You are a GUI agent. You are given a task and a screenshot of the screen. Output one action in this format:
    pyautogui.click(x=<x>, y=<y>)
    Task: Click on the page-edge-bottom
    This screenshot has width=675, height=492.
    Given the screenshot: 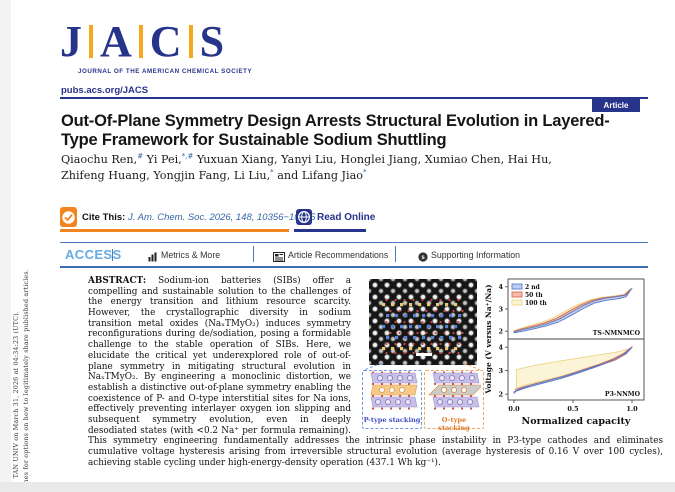 What is the action you would take?
    pyautogui.click(x=337, y=487)
    